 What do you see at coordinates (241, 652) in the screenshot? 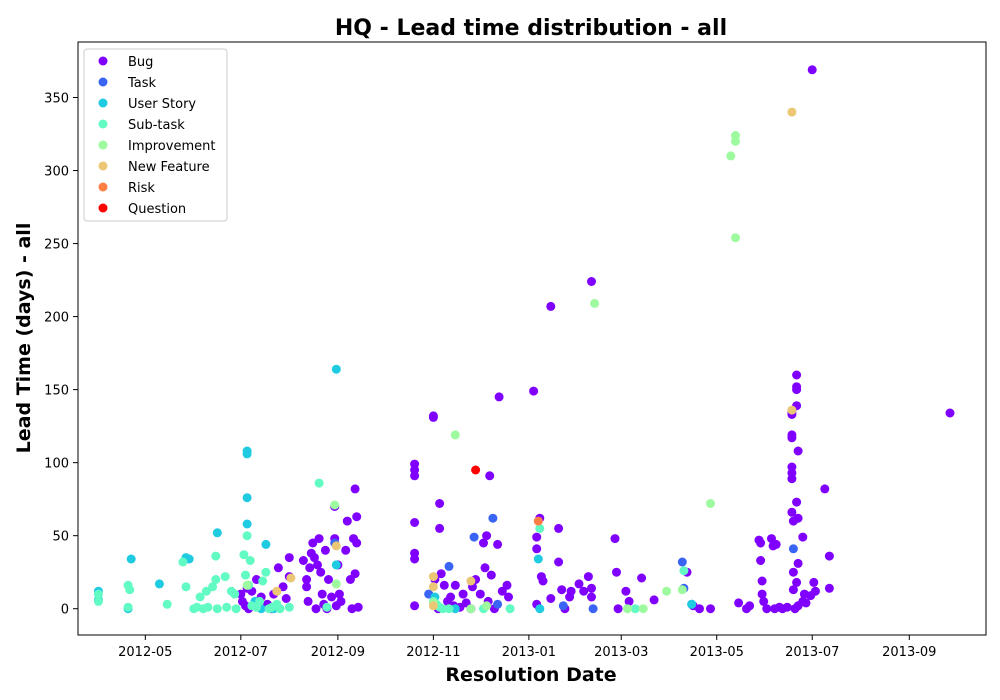
I see `x-tick-label: 2012-07` at bounding box center [241, 652].